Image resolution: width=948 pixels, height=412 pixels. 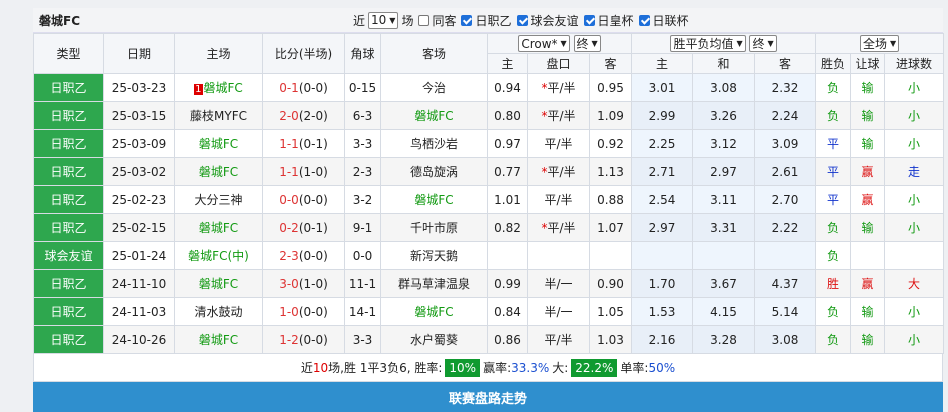 What do you see at coordinates (289, 115) in the screenshot?
I see `full-score: 2-0` at bounding box center [289, 115].